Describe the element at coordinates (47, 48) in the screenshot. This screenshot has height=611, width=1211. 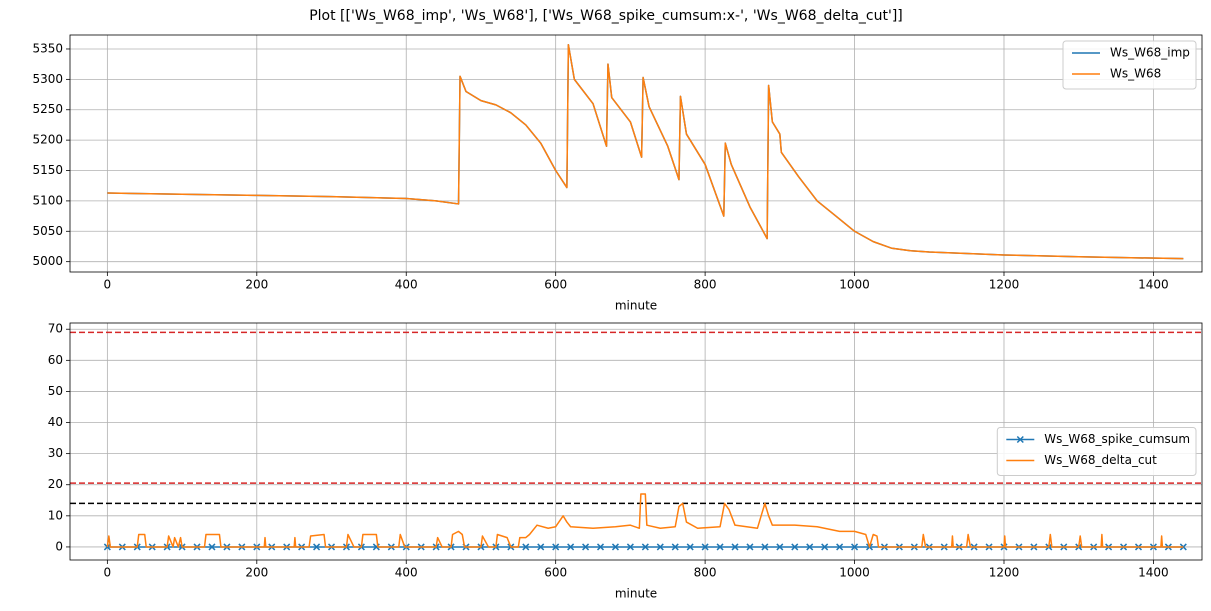
I see `y-tick-label: 5350` at that location.